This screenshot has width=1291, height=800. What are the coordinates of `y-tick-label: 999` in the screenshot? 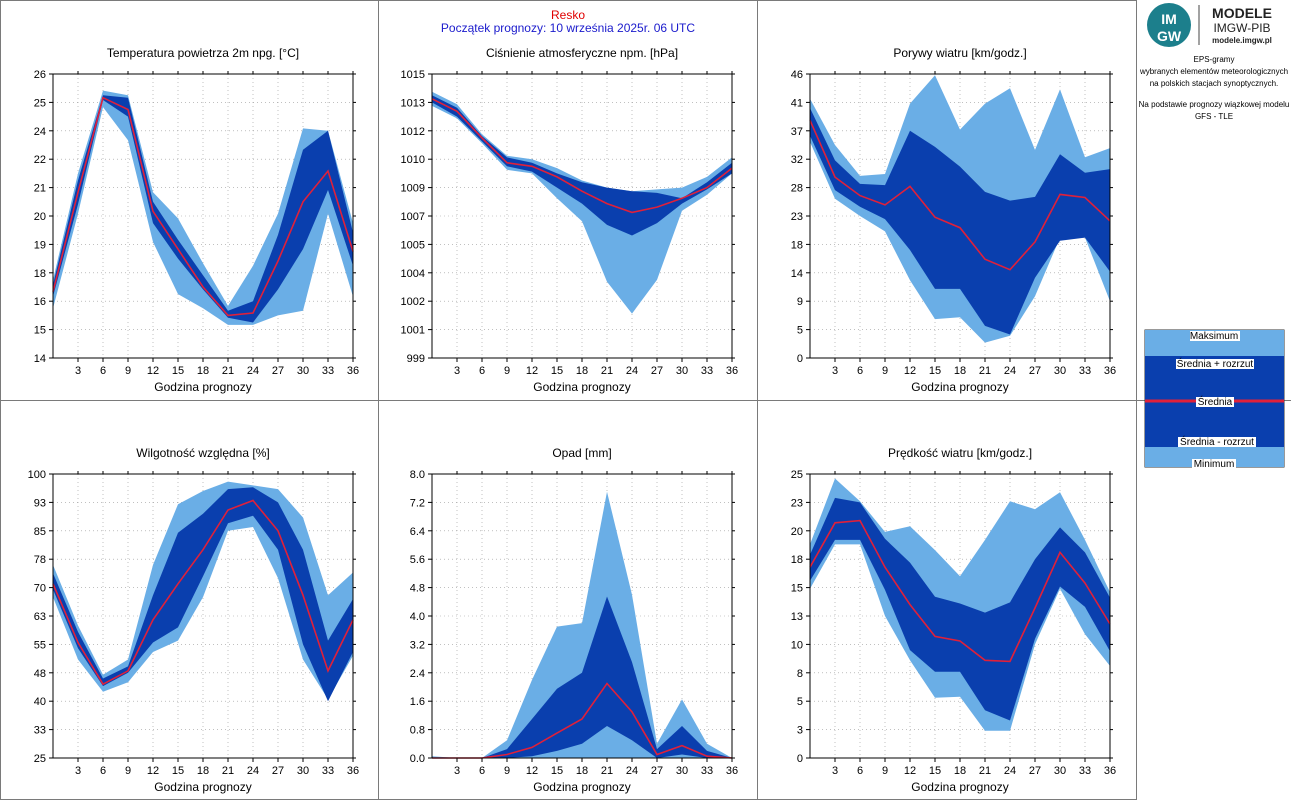 It's located at (416, 359).